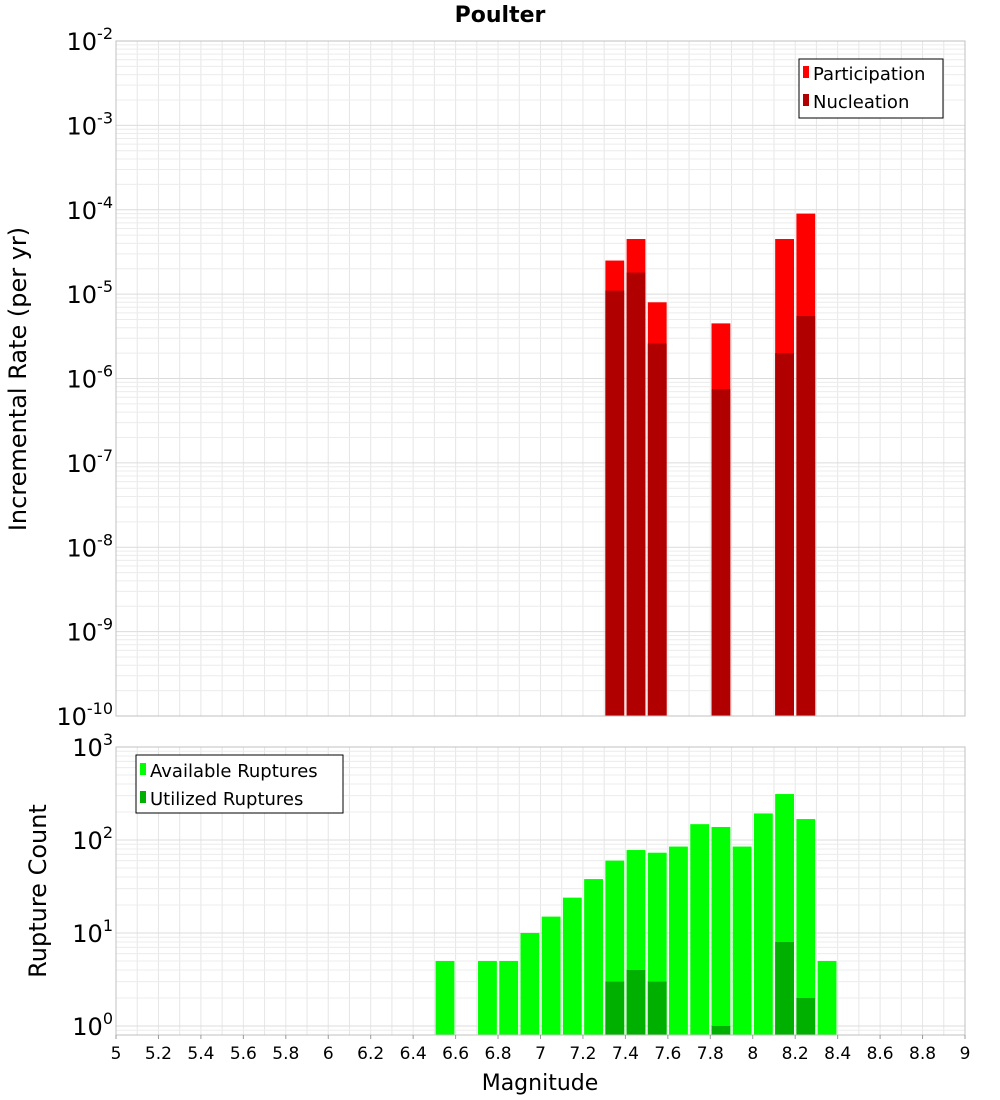 Image resolution: width=1000 pixels, height=1100 pixels. I want to click on x-tick-label: 5.6, so click(243, 1054).